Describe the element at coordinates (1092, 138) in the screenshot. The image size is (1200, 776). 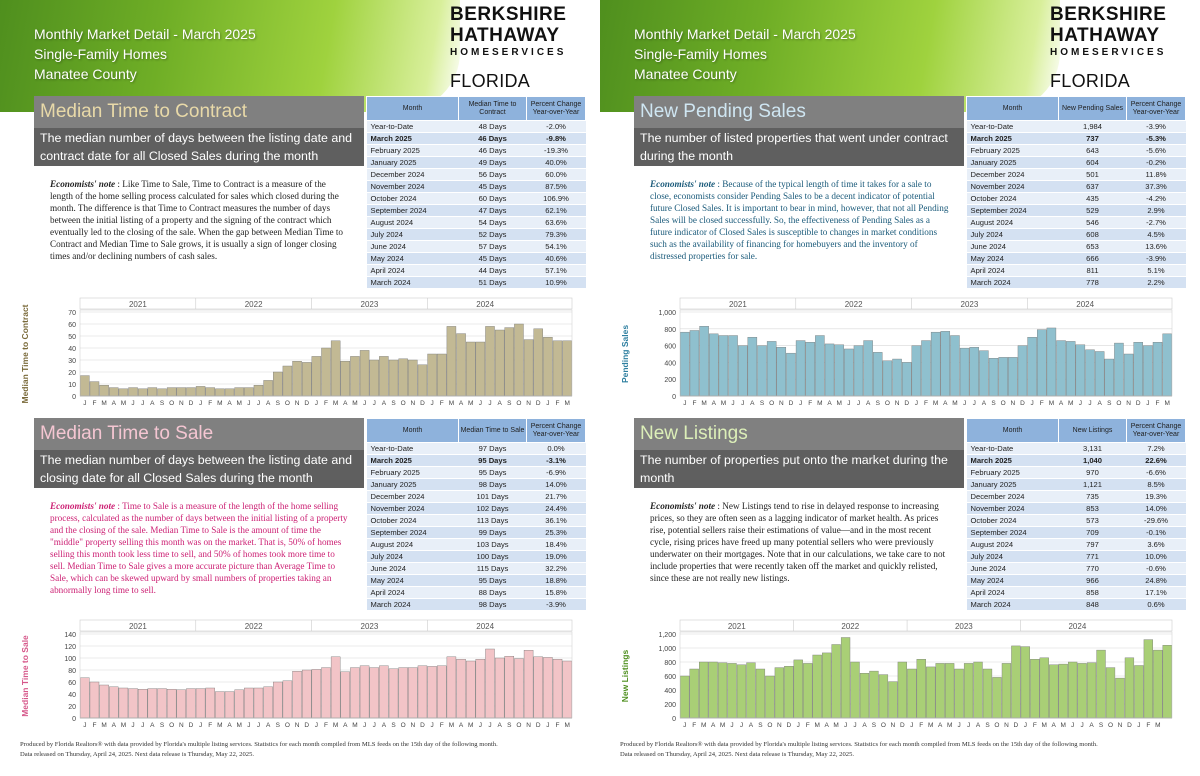
I see `table-cell: 737` at that location.